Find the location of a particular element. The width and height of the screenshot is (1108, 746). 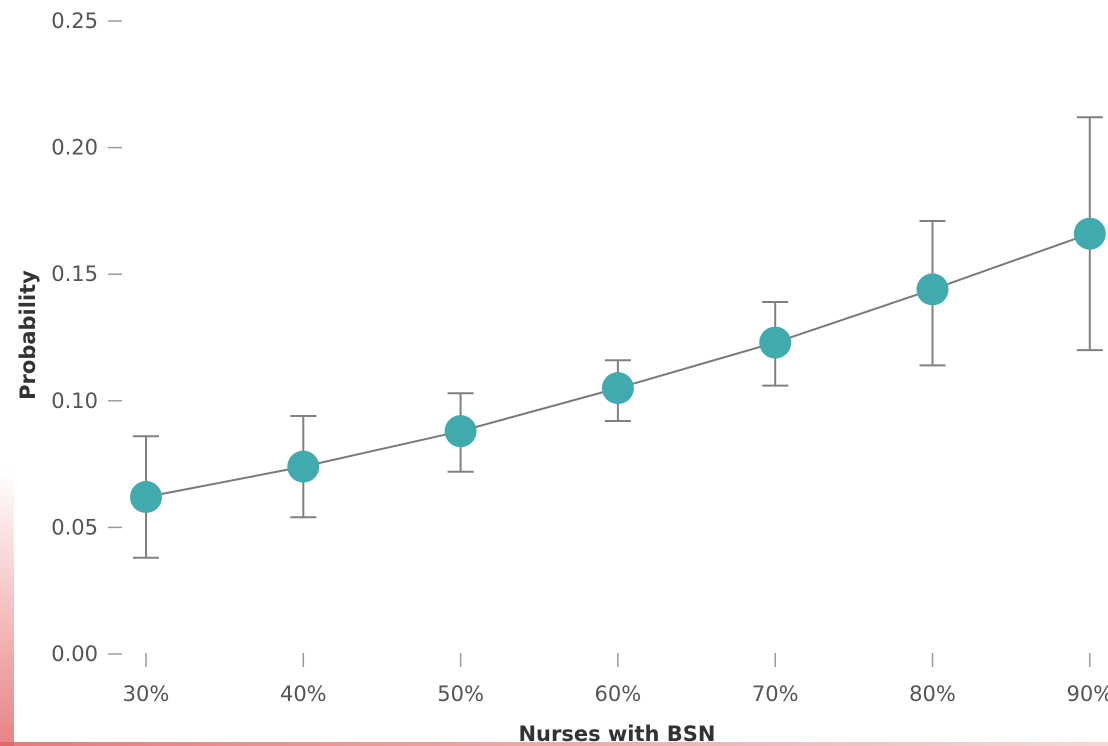

y-axis-title: Probability is located at coordinates (28, 335).